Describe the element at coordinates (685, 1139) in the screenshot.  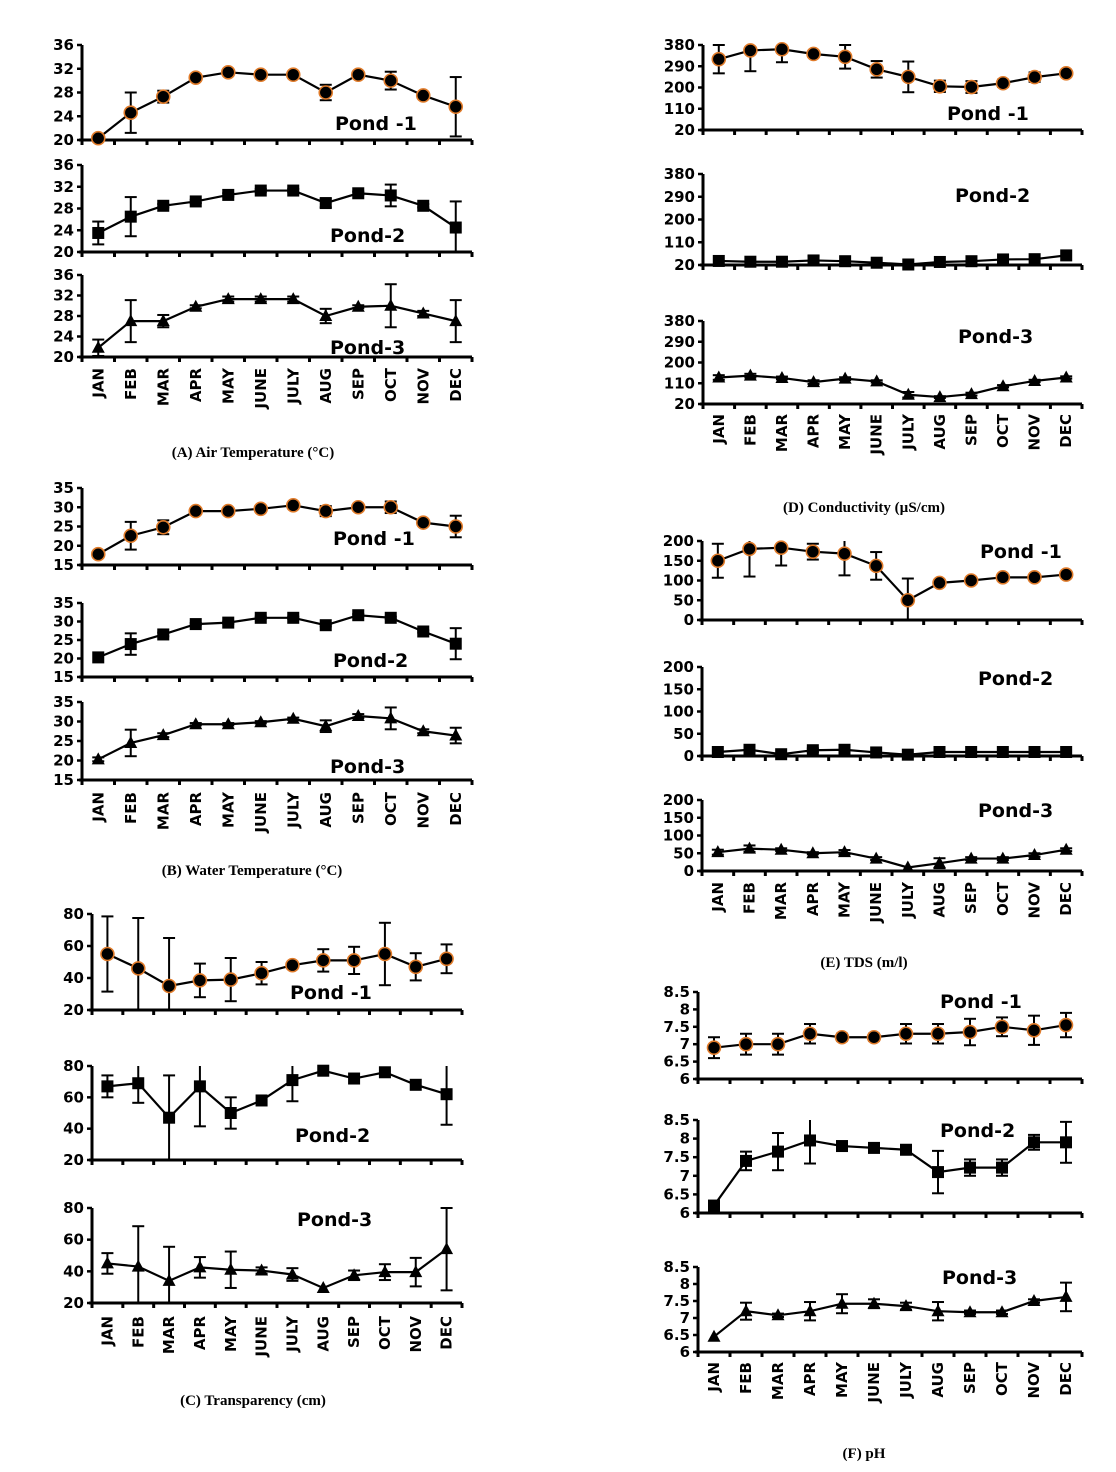
I see `y-tick-label: 8` at that location.